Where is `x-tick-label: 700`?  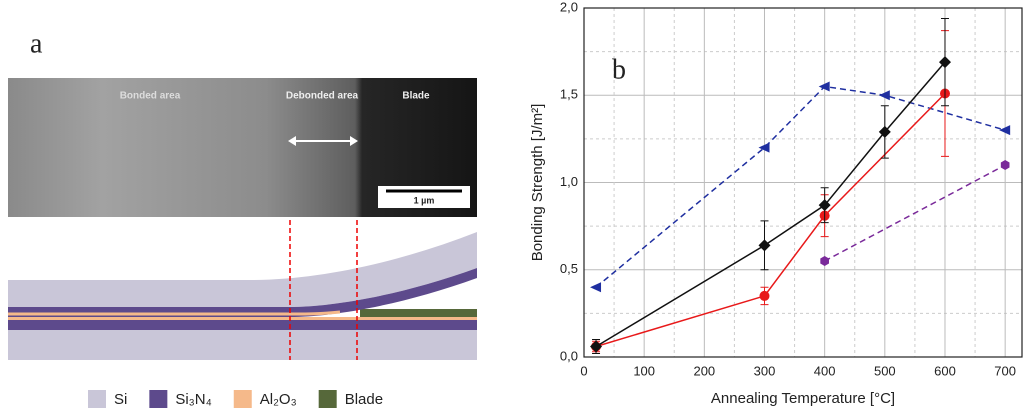
x-tick-label: 700 is located at coordinates (1005, 370).